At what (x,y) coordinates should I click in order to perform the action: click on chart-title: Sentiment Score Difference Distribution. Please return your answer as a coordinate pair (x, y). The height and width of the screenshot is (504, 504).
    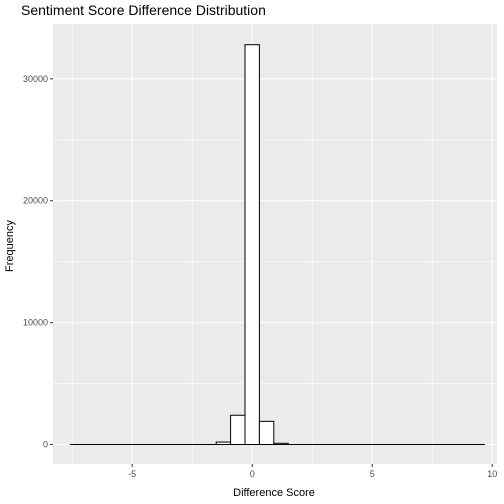
    Looking at the image, I should click on (143, 10).